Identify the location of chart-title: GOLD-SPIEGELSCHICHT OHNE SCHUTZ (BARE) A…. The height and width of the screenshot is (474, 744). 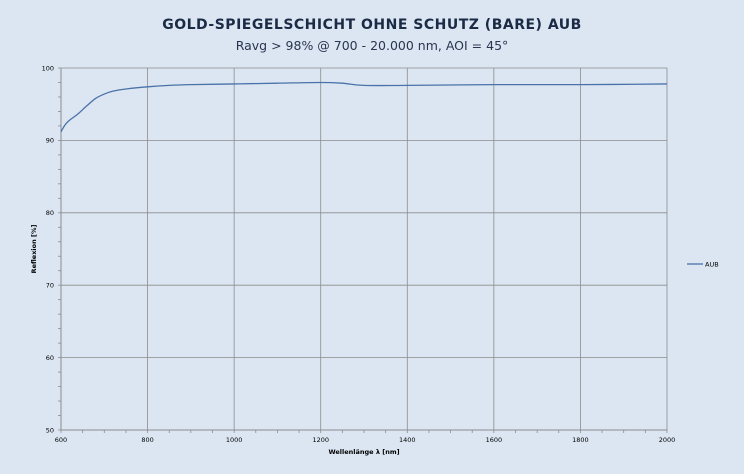
(372, 25).